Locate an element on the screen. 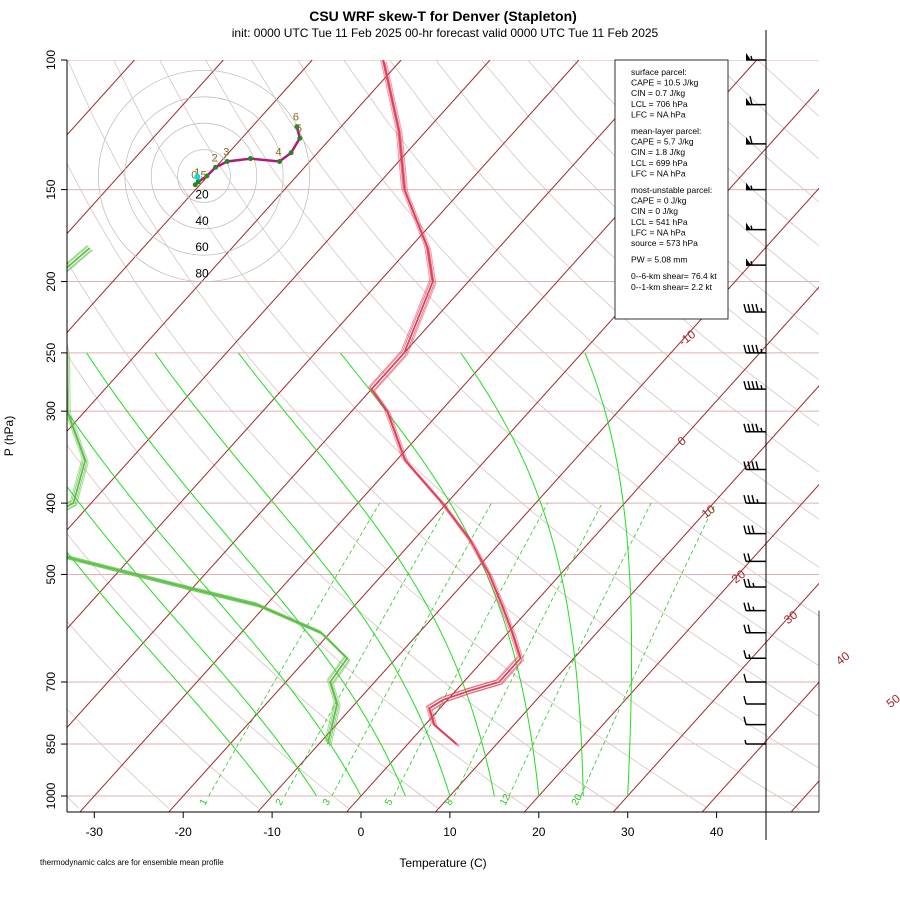 The height and width of the screenshot is (900, 900). stats-box-border is located at coordinates (671, 189).